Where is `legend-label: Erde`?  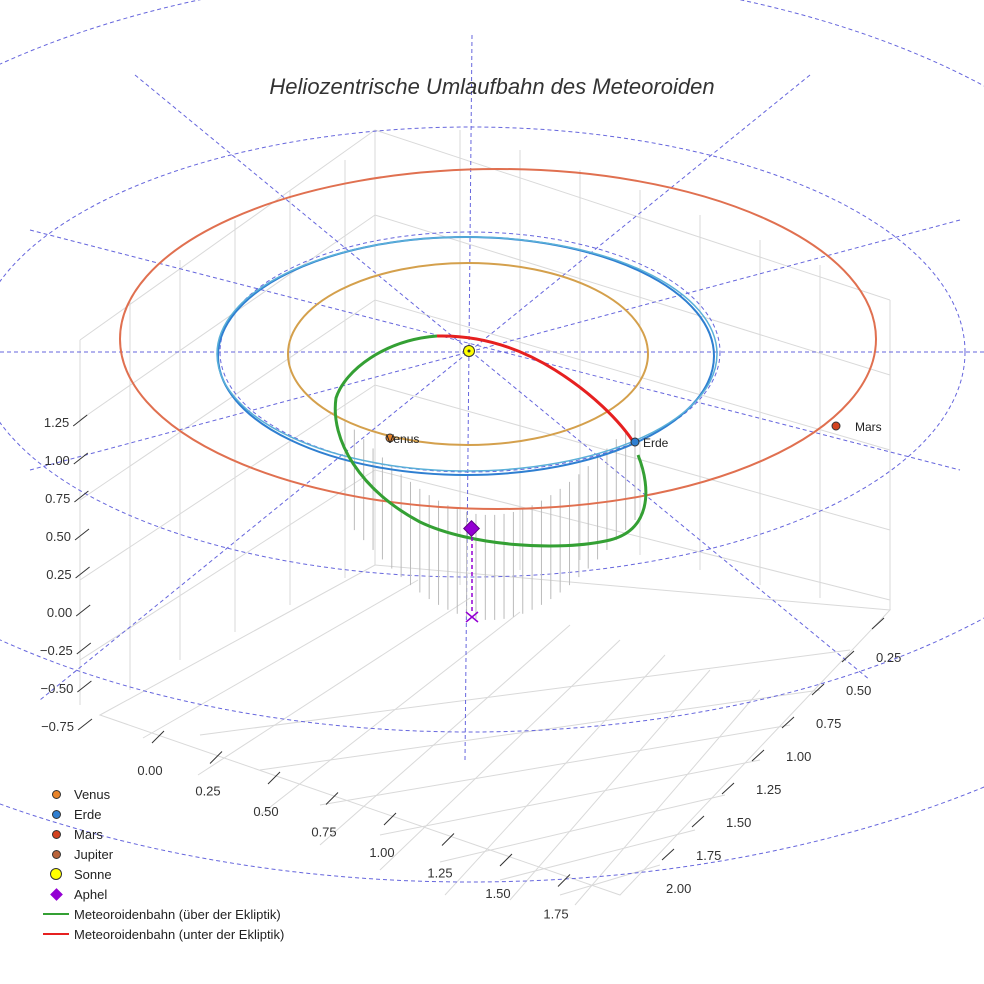
legend-label: Erde is located at coordinates (88, 814).